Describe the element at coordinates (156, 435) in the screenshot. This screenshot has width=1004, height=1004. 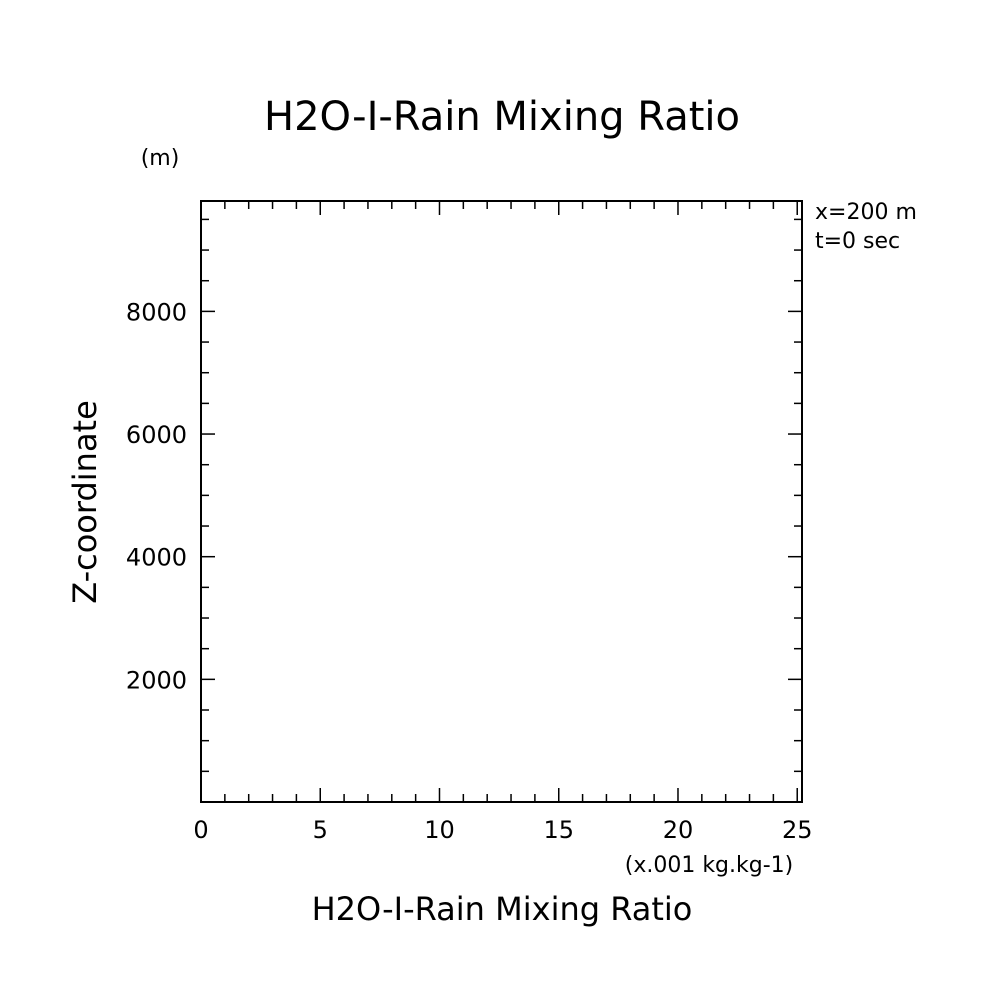
I see `y-tick-label: 6000` at that location.